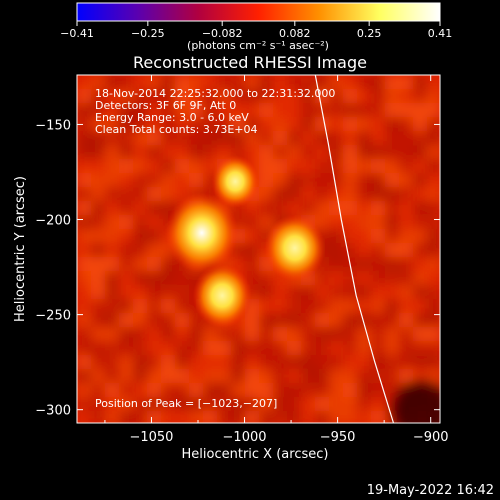 The width and height of the screenshot is (500, 500). What do you see at coordinates (235, 181) in the screenshot?
I see `flare-source` at bounding box center [235, 181].